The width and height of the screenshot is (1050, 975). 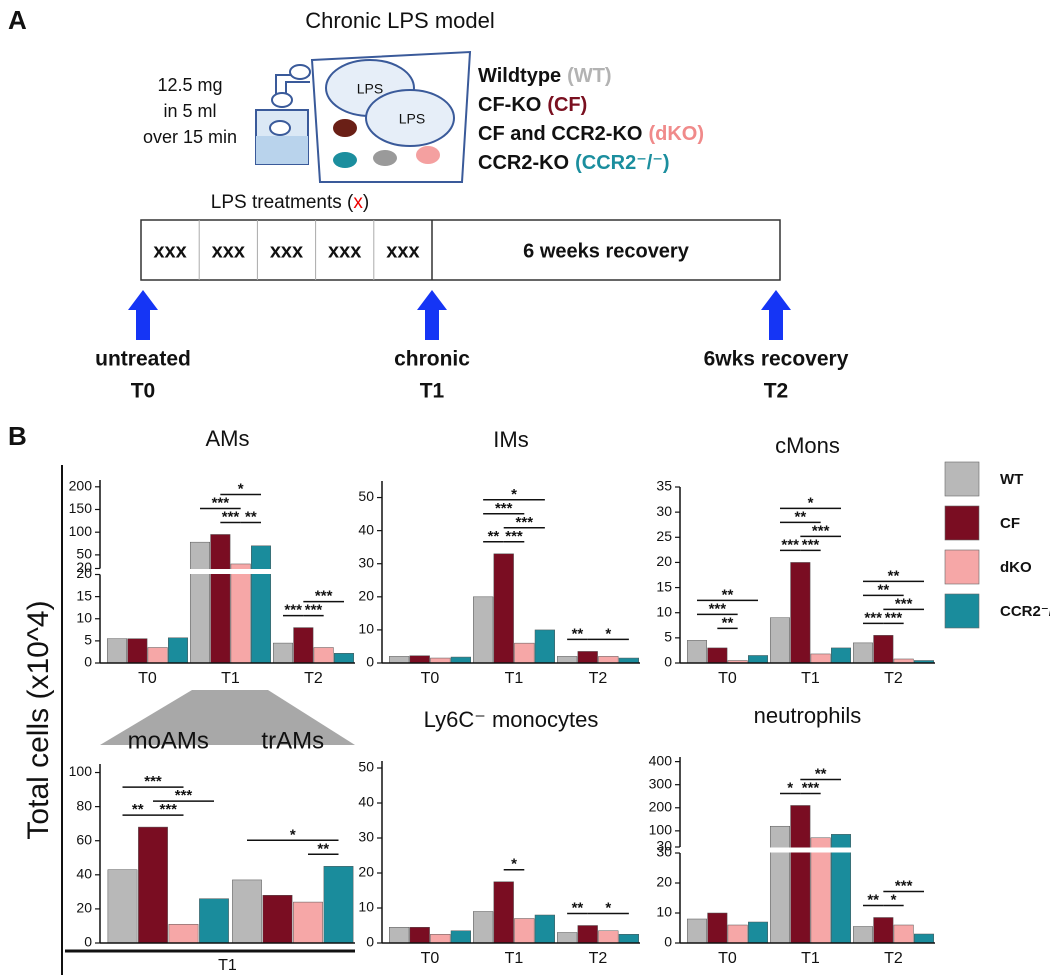 I want to click on y-axis-label: Total cells (x10^4), so click(x=38, y=719).